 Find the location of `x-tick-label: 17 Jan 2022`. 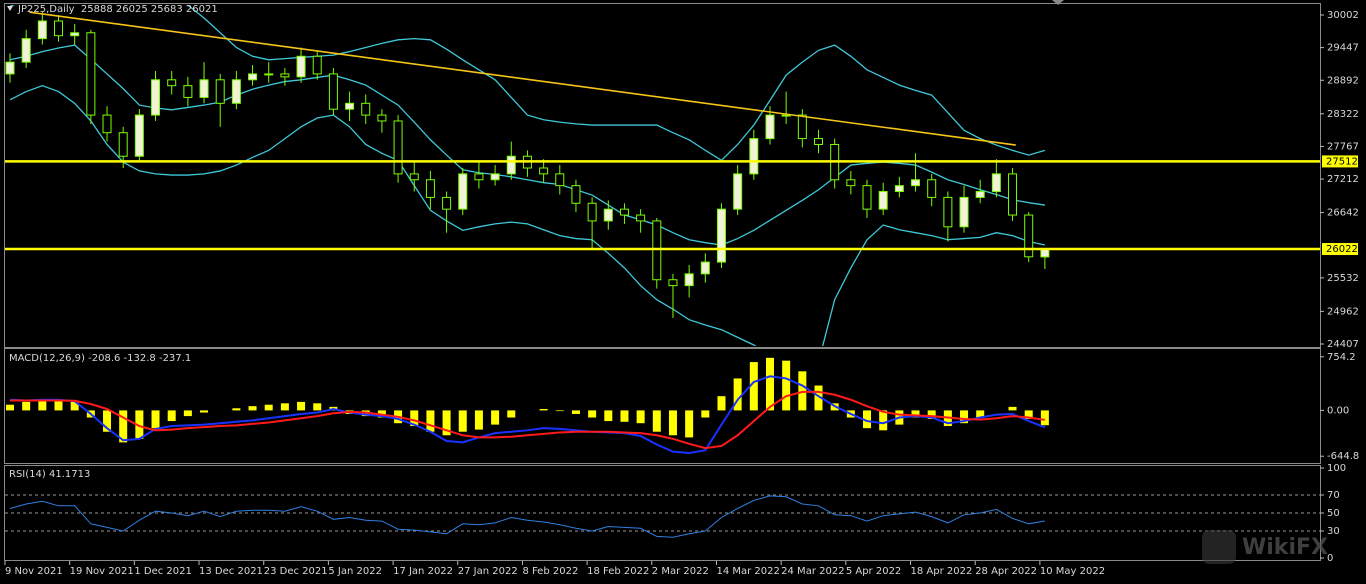

x-tick-label: 17 Jan 2022 is located at coordinates (423, 571).